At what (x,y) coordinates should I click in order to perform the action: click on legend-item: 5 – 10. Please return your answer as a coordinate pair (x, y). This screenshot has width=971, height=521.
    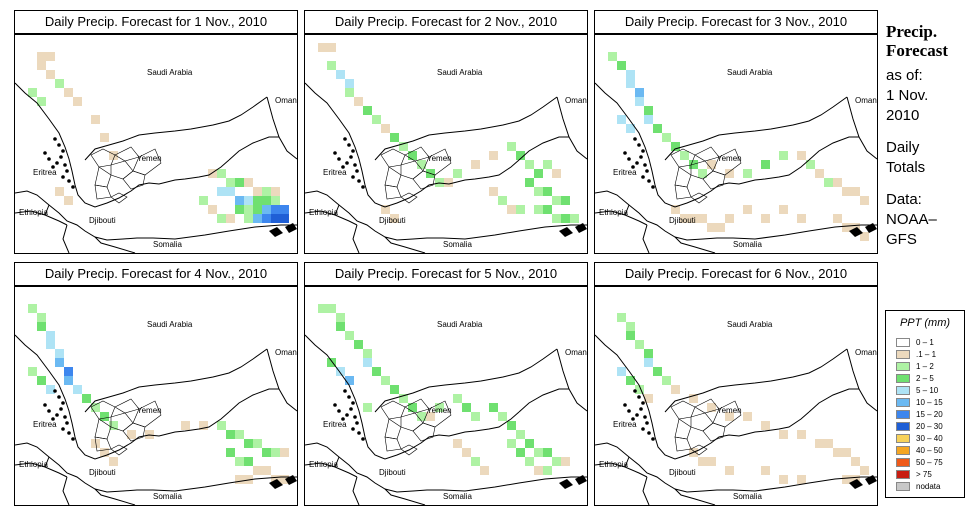
    Looking at the image, I should click on (917, 390).